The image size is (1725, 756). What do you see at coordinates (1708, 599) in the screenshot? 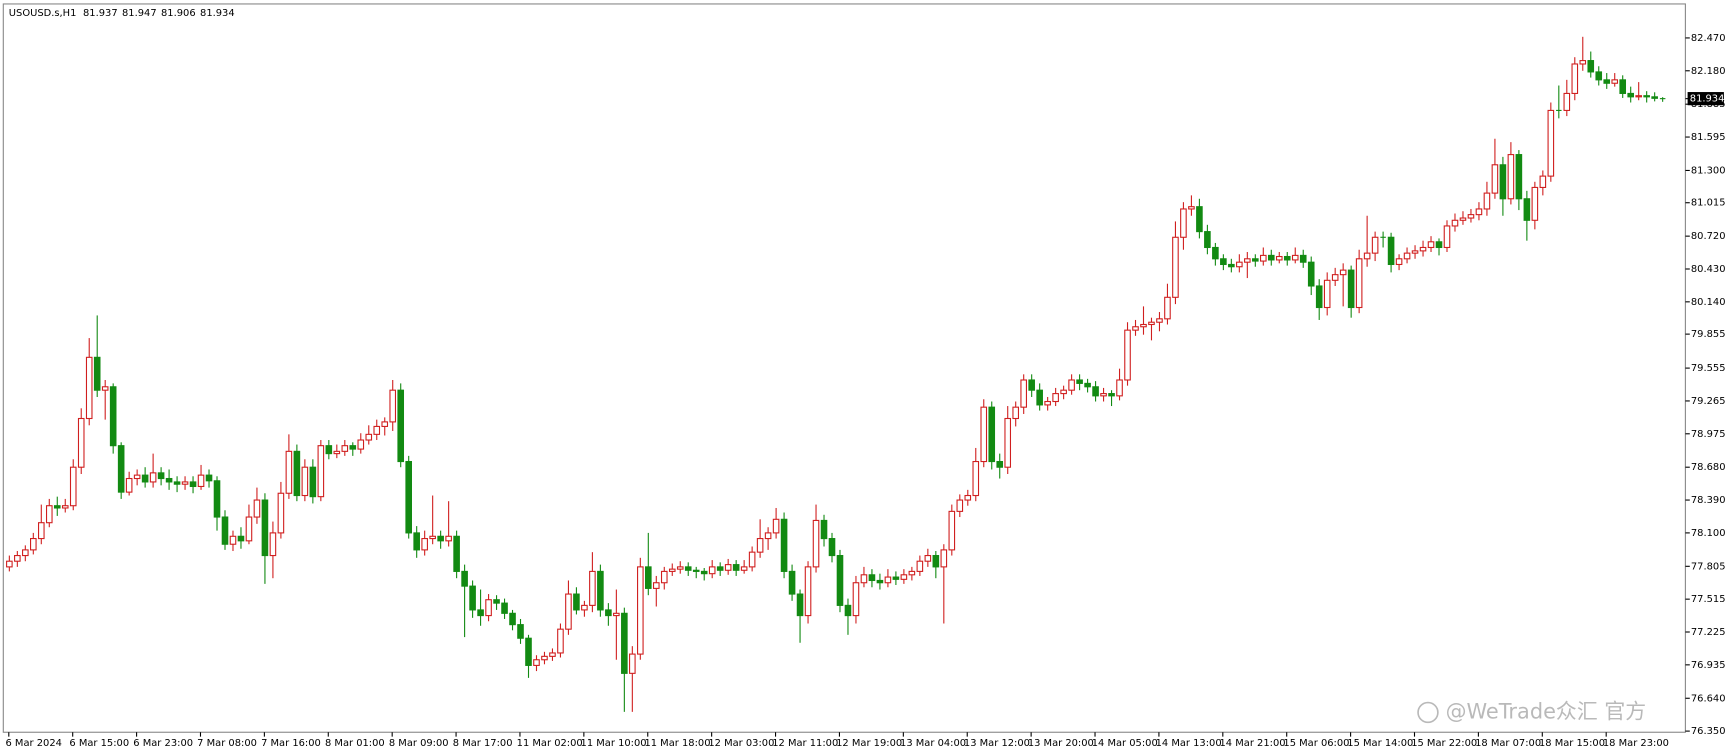
I see `y-tick-label: 77.515` at bounding box center [1708, 599].